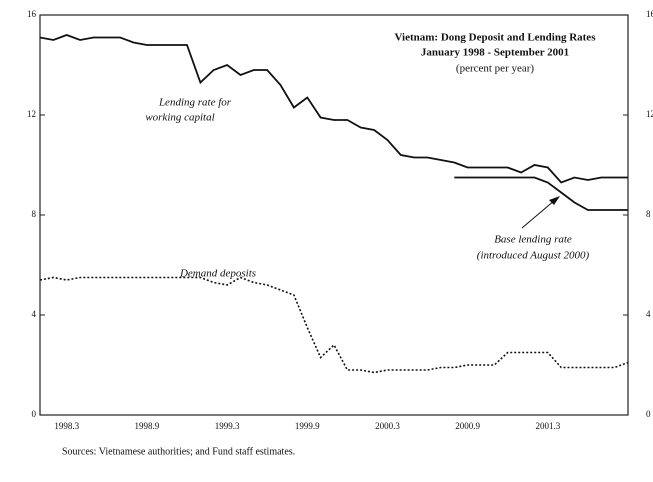  Describe the element at coordinates (648, 214) in the screenshot. I see `y2-tick-label: 8` at that location.